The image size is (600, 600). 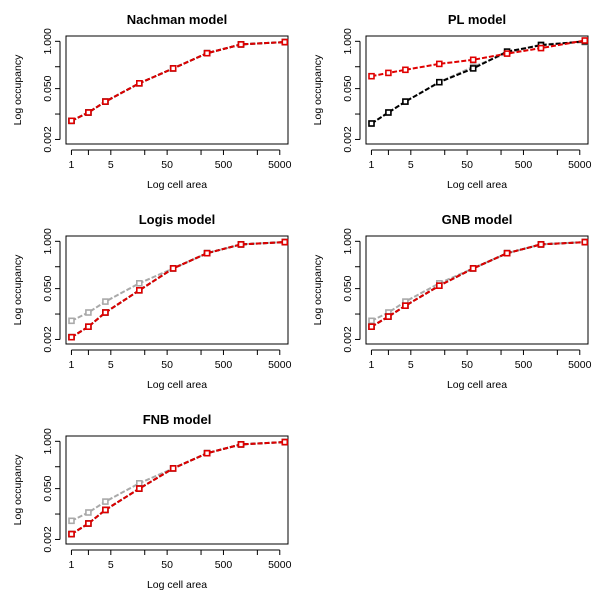 I want to click on chart-title: GNB model, so click(x=477, y=219).